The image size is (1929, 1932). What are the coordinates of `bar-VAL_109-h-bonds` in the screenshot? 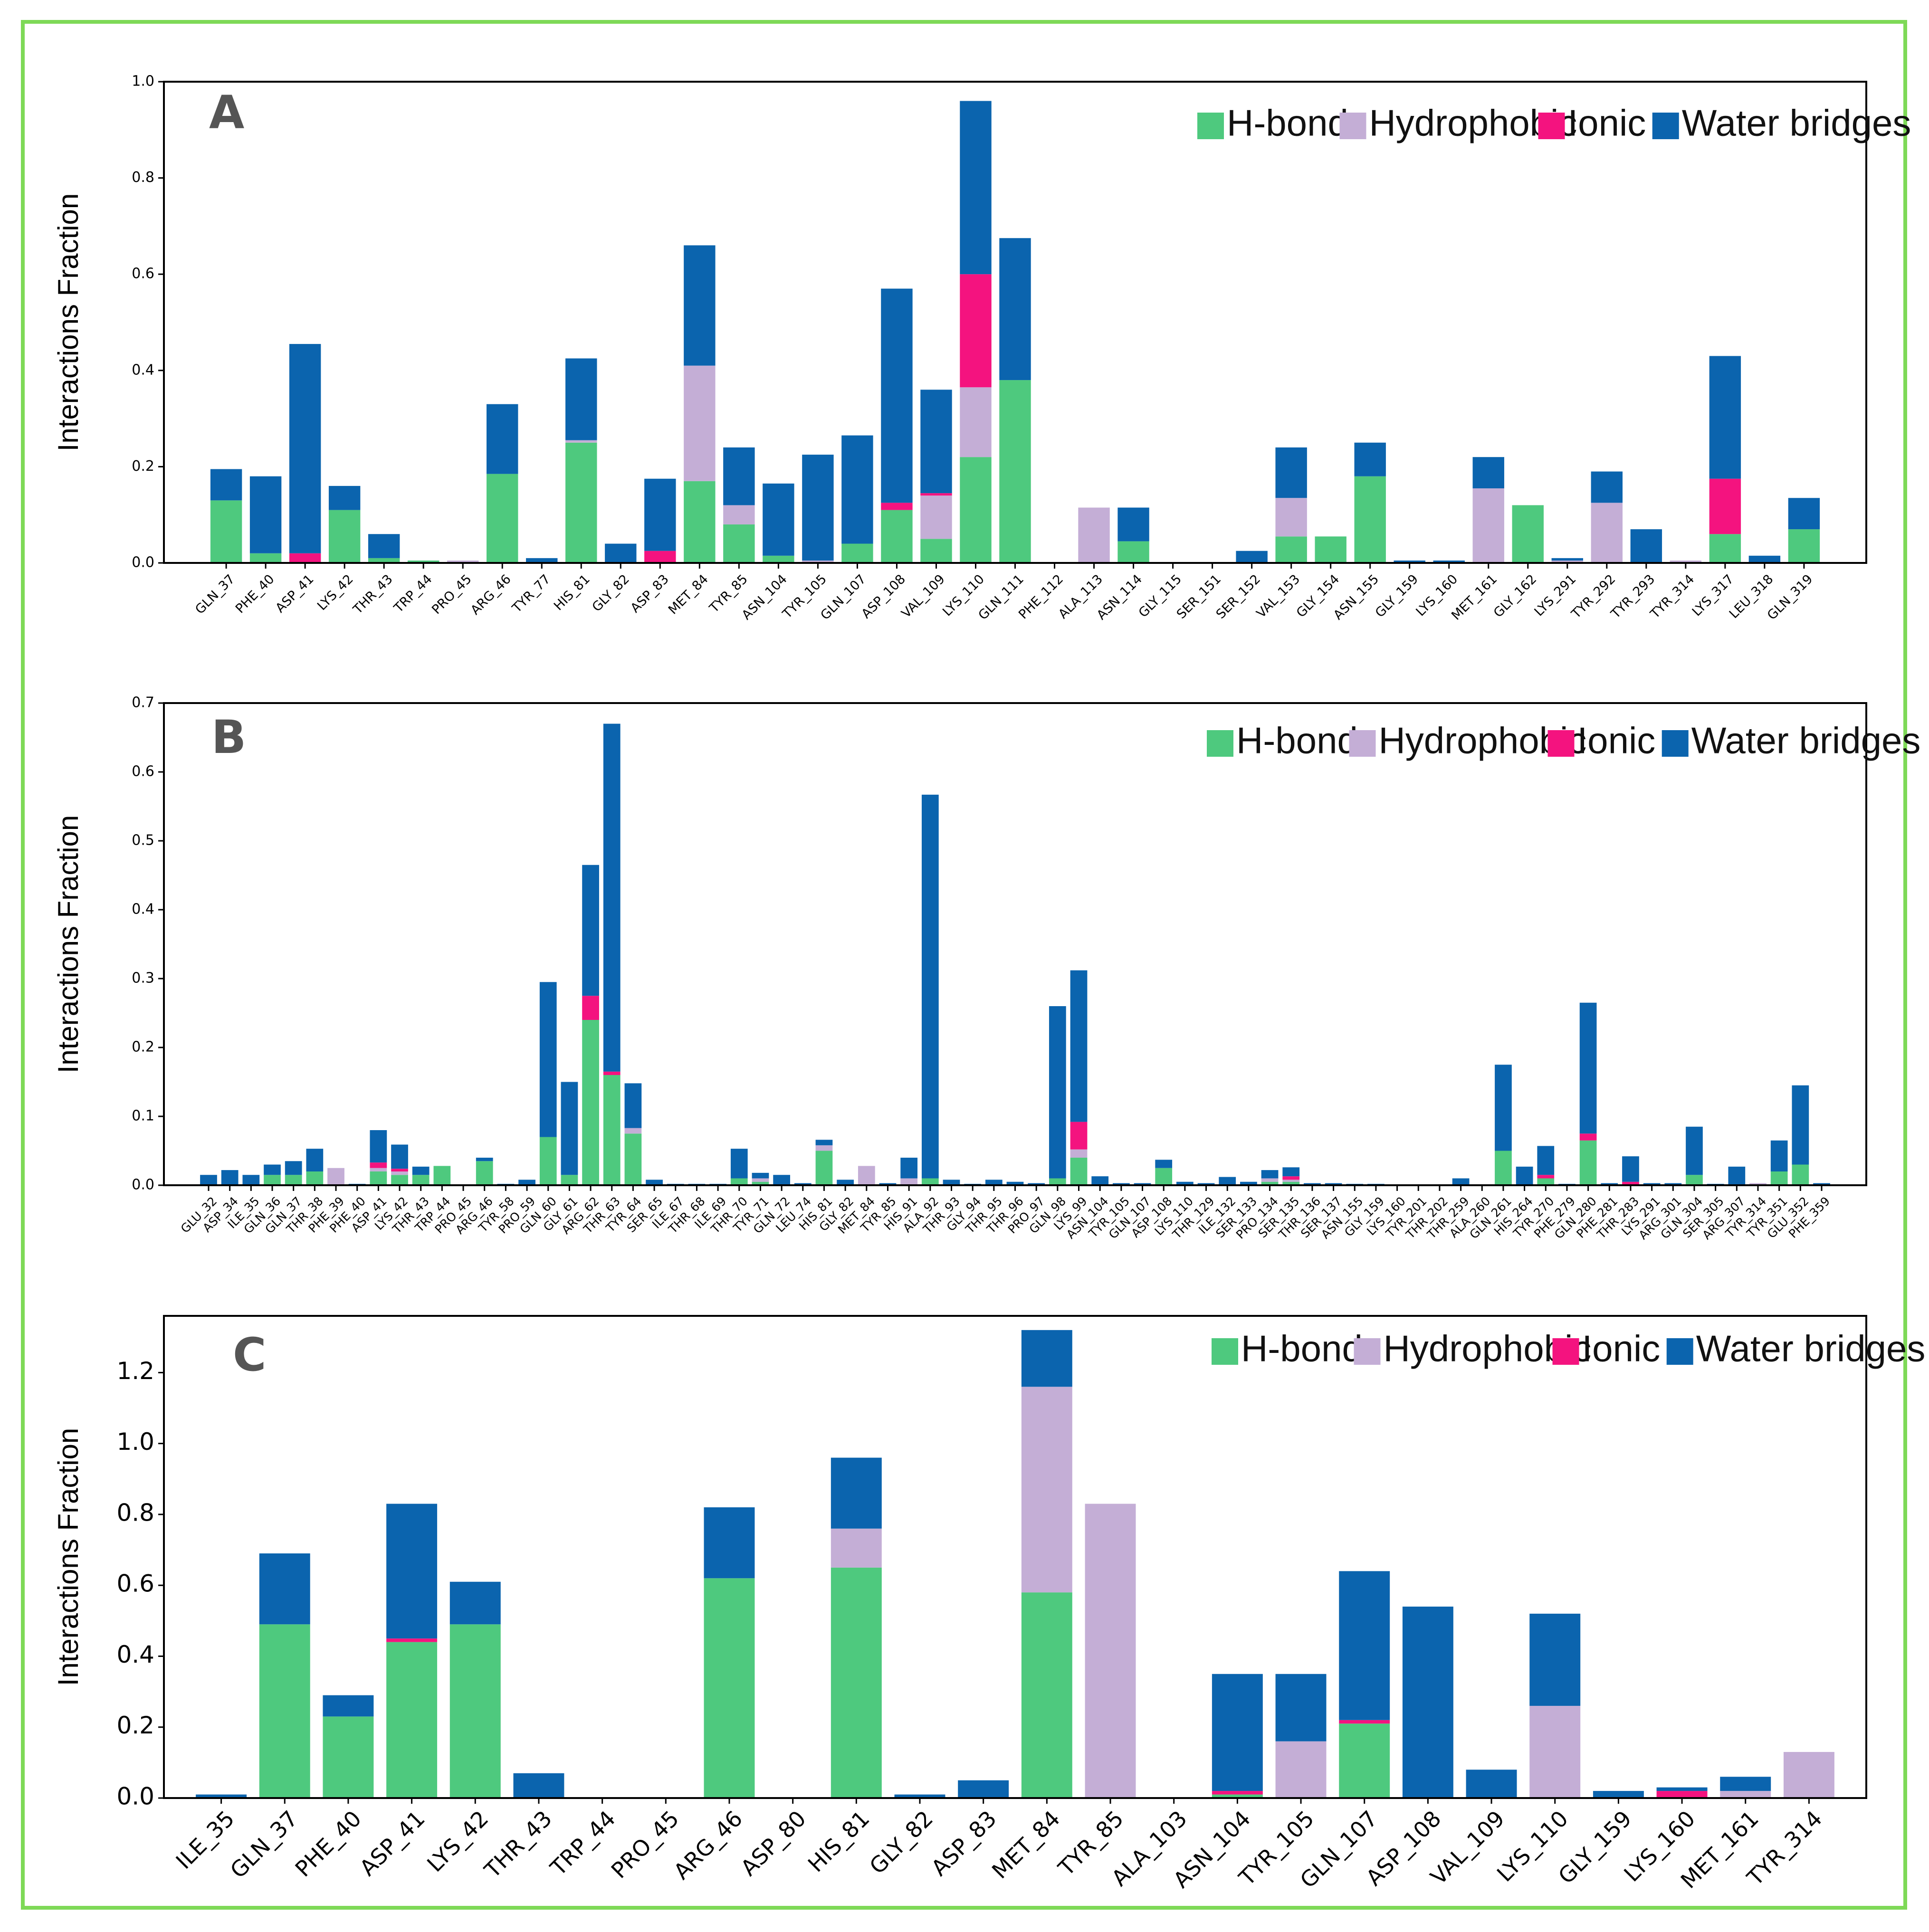 It's located at (936, 551).